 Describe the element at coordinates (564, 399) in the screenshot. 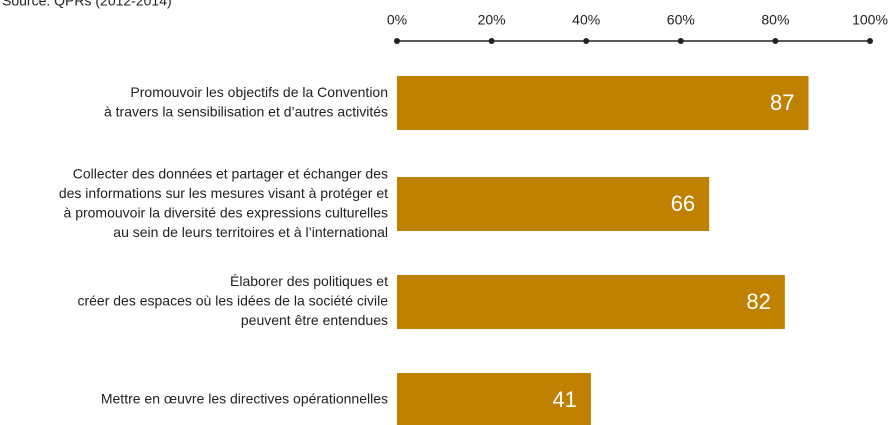

I see `value-label: 41` at that location.